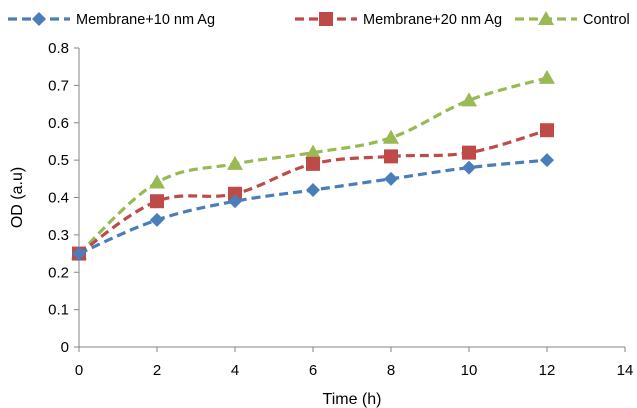 This screenshot has height=408, width=637. I want to click on x-tick-label: 8, so click(391, 370).